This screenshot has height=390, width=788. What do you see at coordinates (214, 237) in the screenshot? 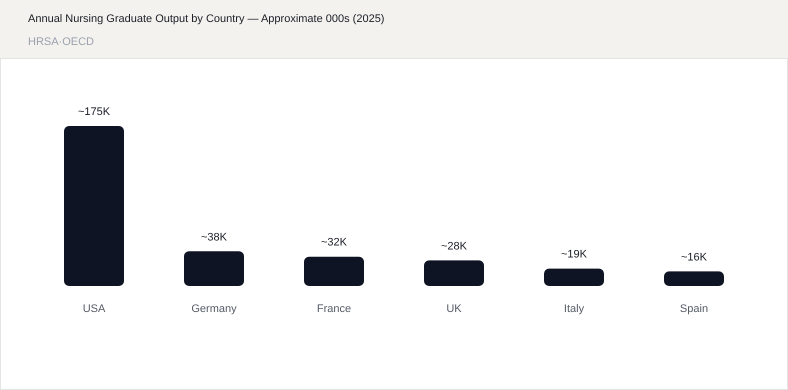
I see `data-label: ~38K` at bounding box center [214, 237].